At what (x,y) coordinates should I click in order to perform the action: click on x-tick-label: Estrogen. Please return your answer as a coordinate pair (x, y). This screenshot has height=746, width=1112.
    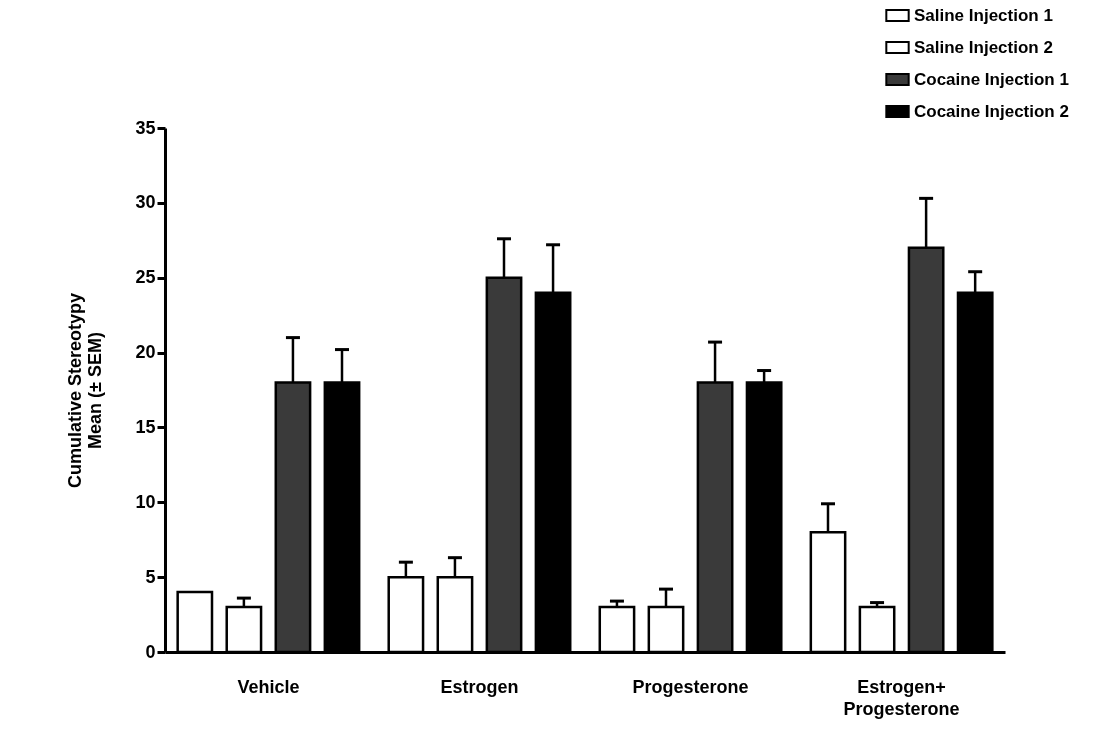
    Looking at the image, I should click on (479, 686).